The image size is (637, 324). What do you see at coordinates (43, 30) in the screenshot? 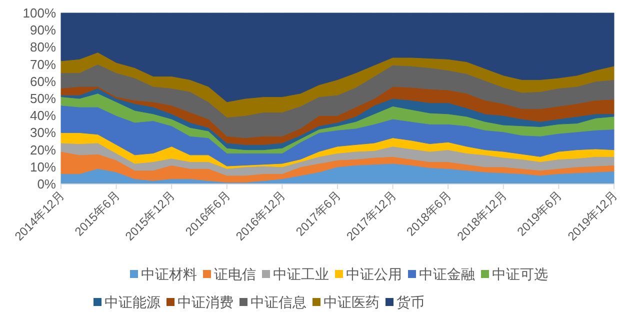
I see `y-tick-label: 90%` at bounding box center [43, 30].